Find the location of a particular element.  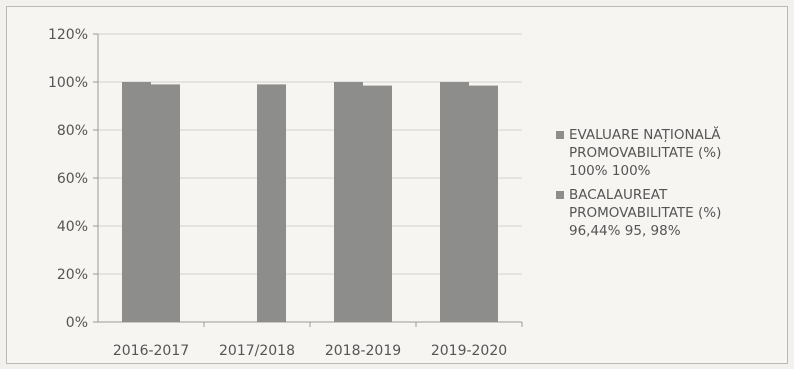

y-tick-label: 100% is located at coordinates (68, 83).